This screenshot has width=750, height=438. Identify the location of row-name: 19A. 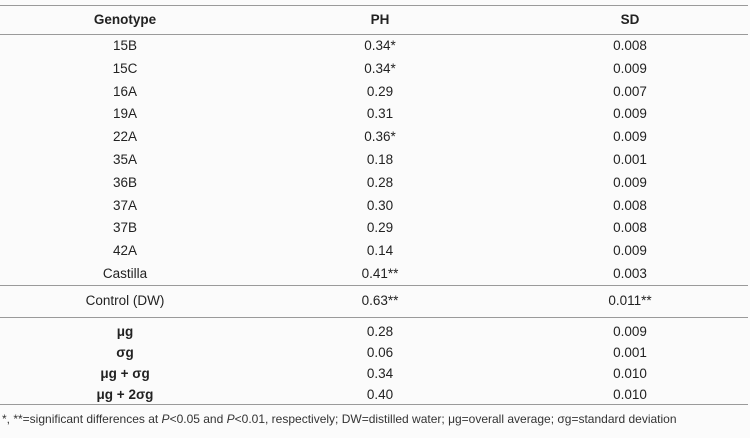
(125, 114).